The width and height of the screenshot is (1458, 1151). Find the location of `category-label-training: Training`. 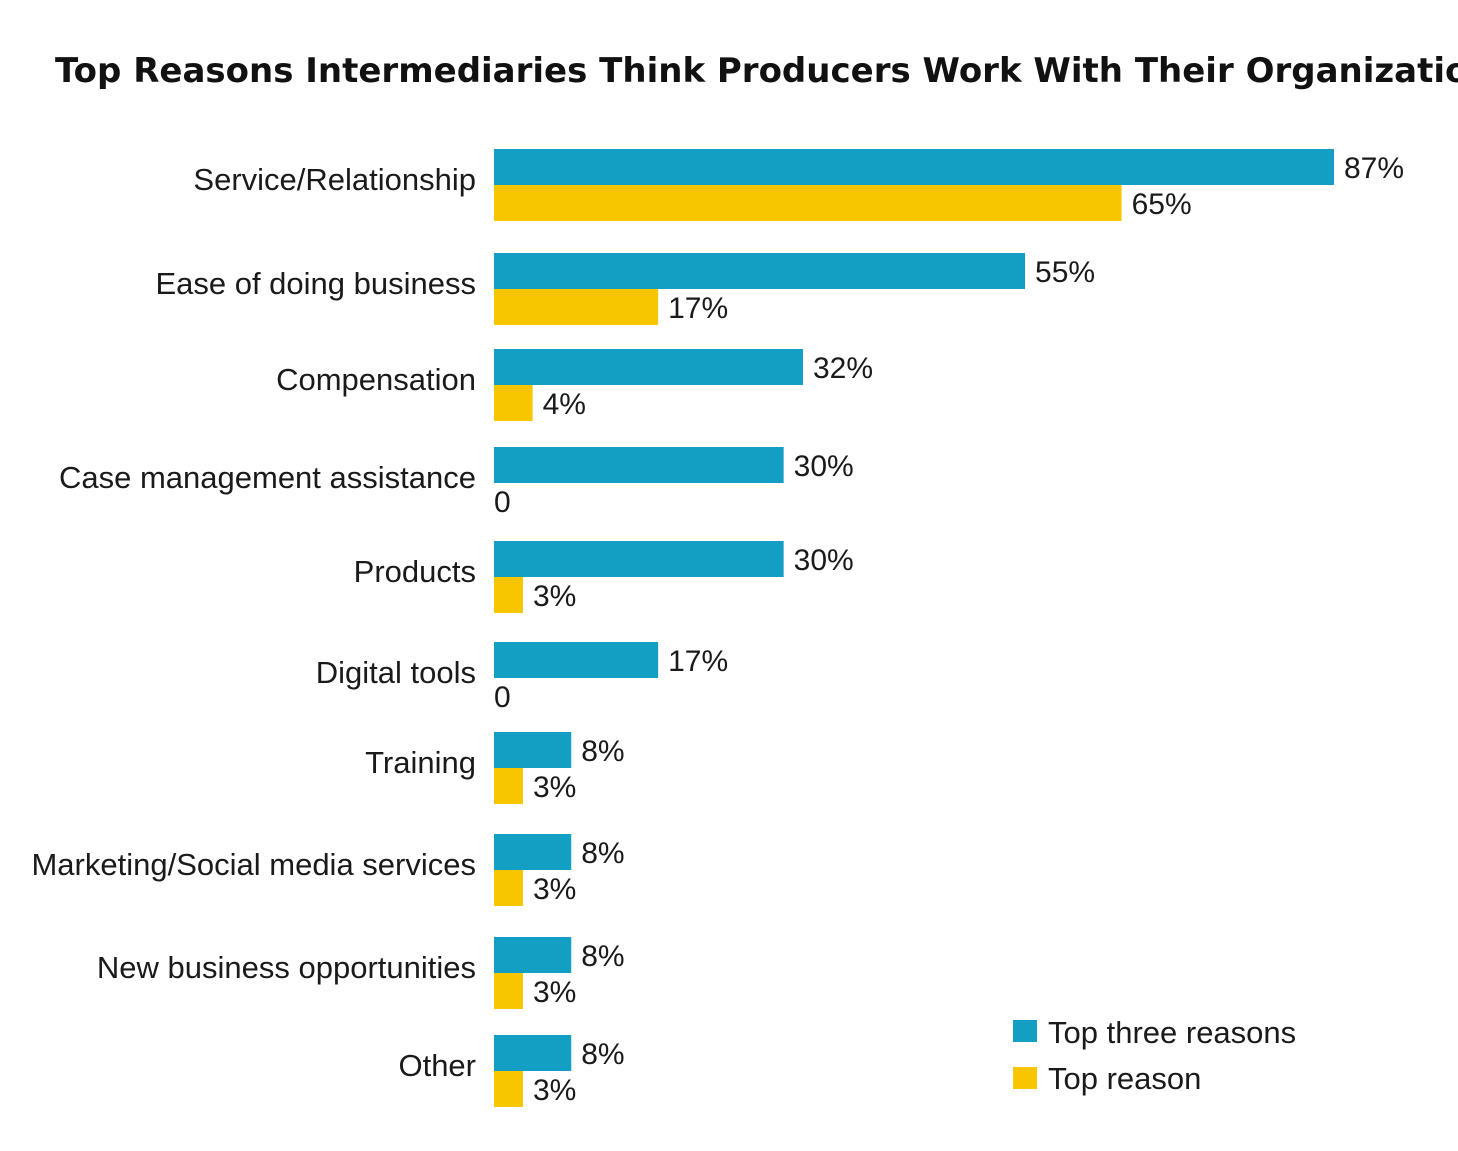

category-label-training: Training is located at coordinates (420, 762).